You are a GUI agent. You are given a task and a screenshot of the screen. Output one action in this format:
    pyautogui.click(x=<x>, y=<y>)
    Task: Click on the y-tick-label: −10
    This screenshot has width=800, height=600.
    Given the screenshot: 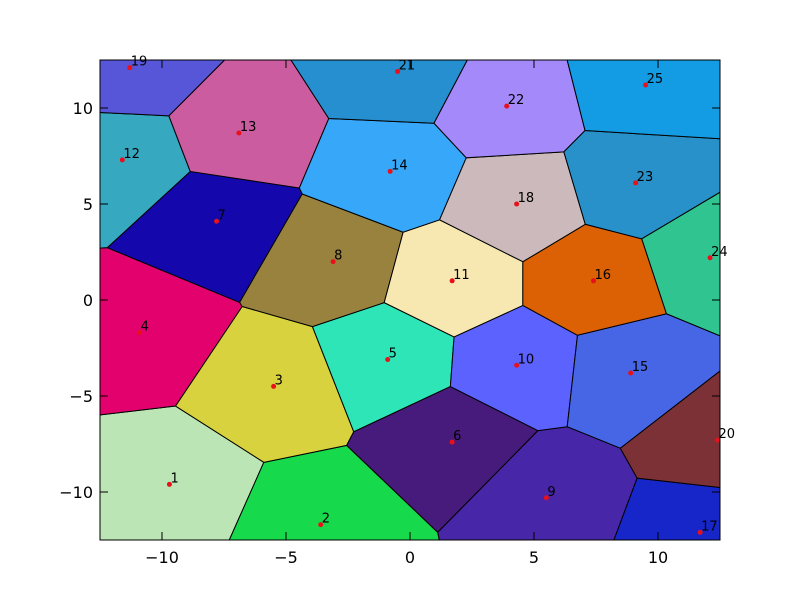 What is the action you would take?
    pyautogui.click(x=76, y=492)
    